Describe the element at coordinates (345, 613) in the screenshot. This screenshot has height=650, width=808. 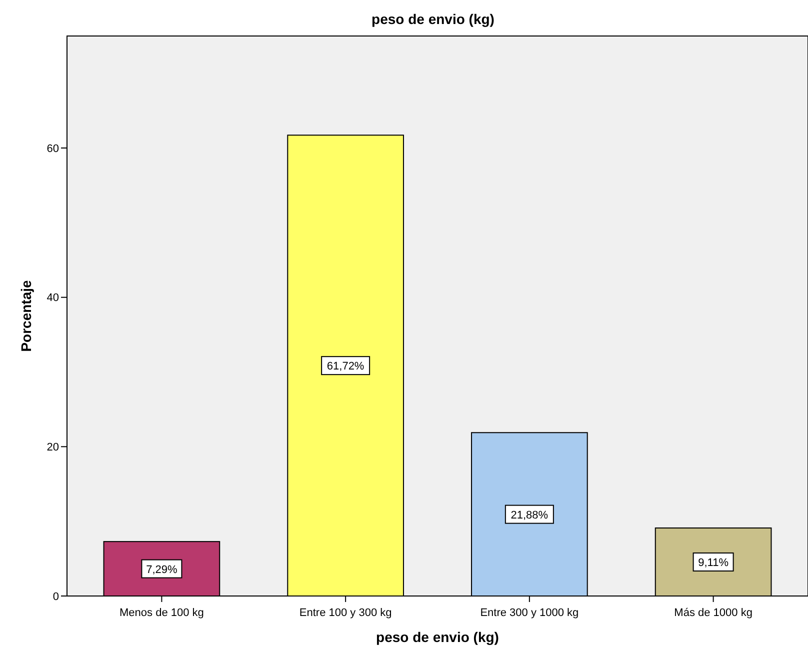
I see `x-tick-label: Entre 100 y 300 kg` at that location.